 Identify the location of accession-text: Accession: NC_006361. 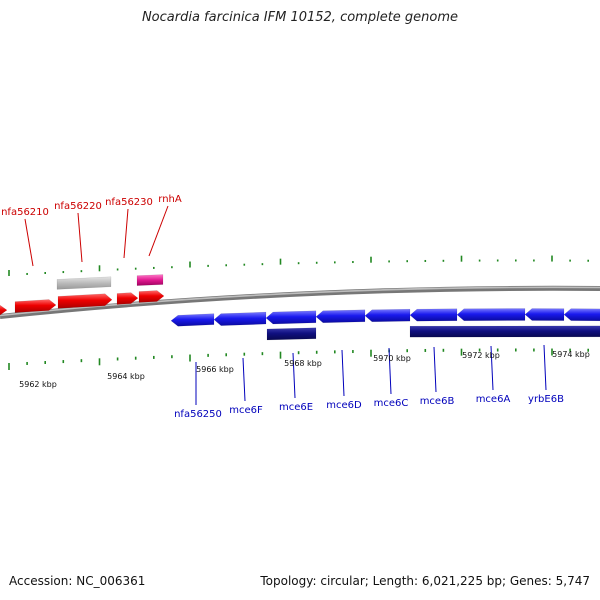
(77, 581).